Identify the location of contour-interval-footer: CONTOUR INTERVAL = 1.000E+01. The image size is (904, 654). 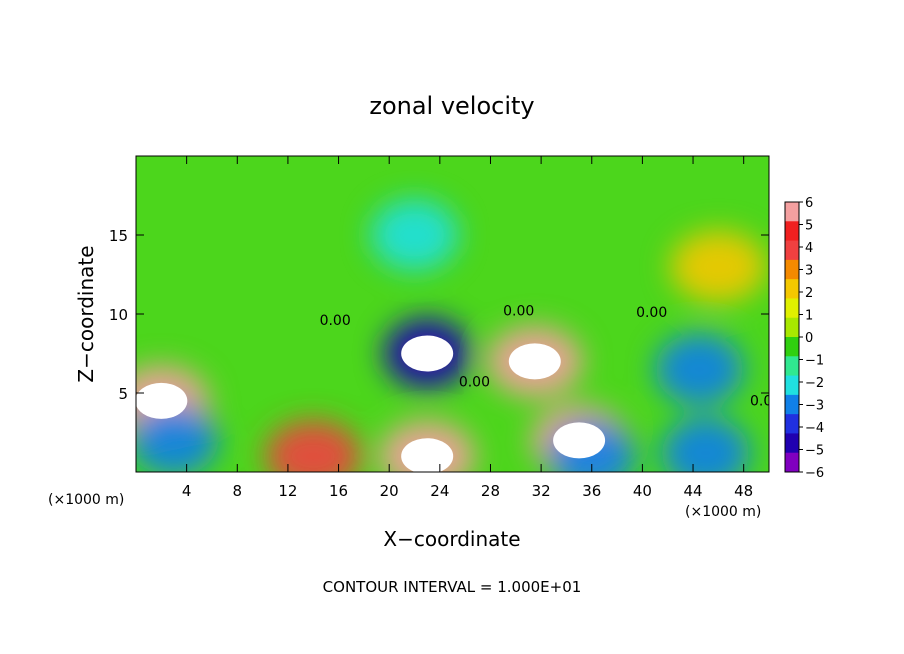
(452, 587).